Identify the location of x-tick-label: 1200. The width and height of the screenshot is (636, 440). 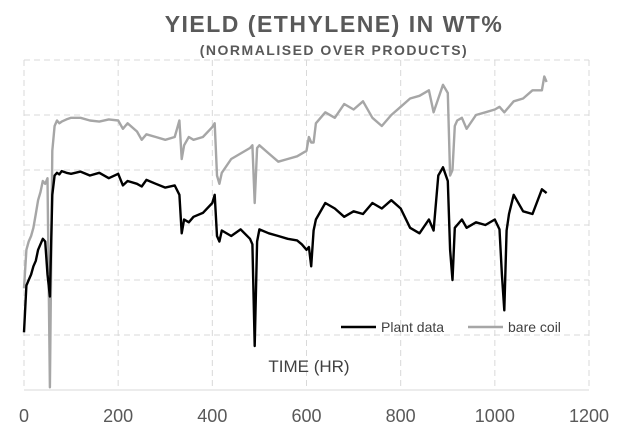
(589, 416).